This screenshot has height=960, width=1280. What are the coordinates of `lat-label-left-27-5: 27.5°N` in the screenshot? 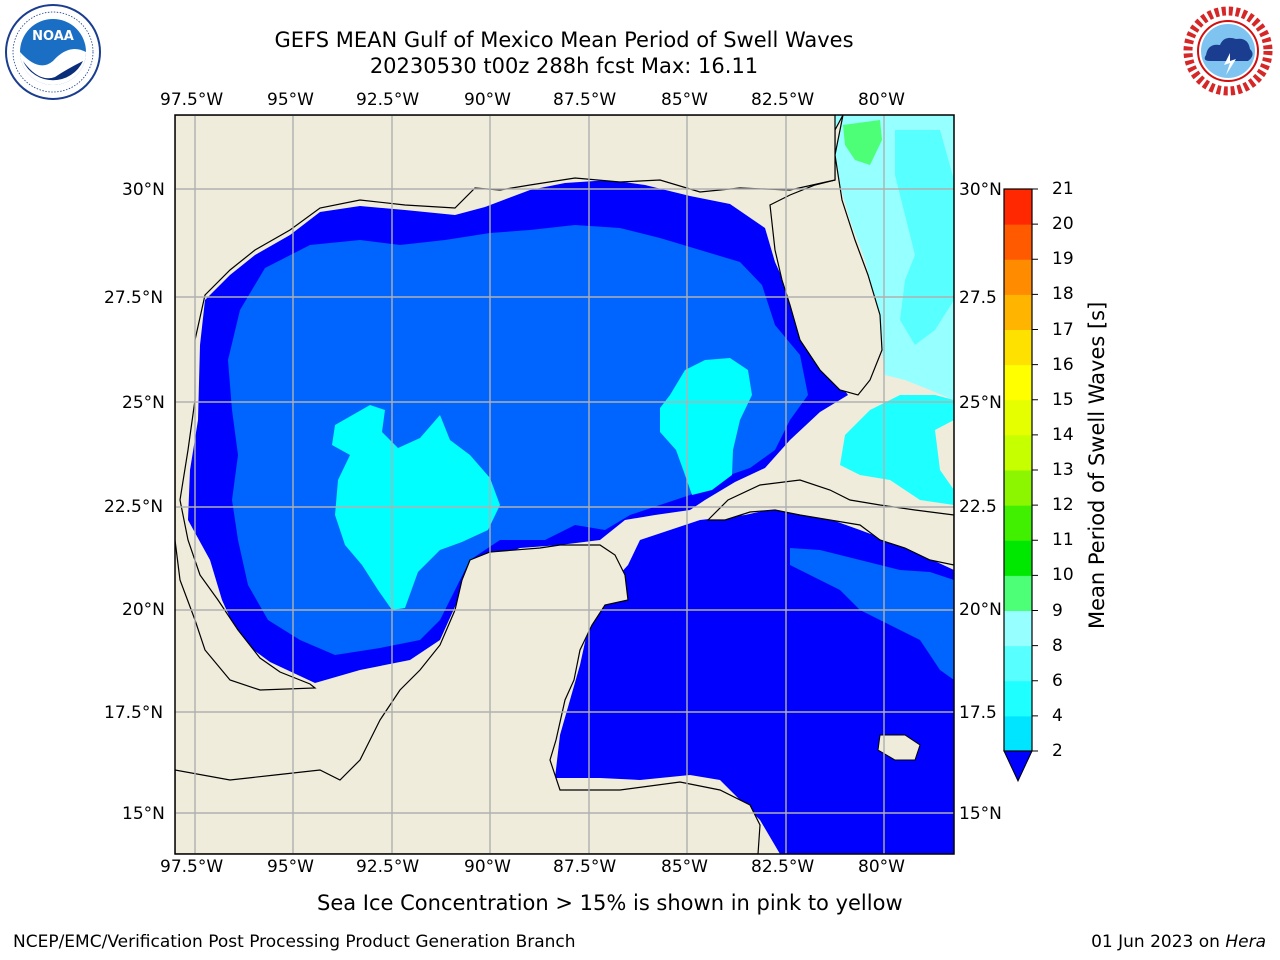 It's located at (134, 298).